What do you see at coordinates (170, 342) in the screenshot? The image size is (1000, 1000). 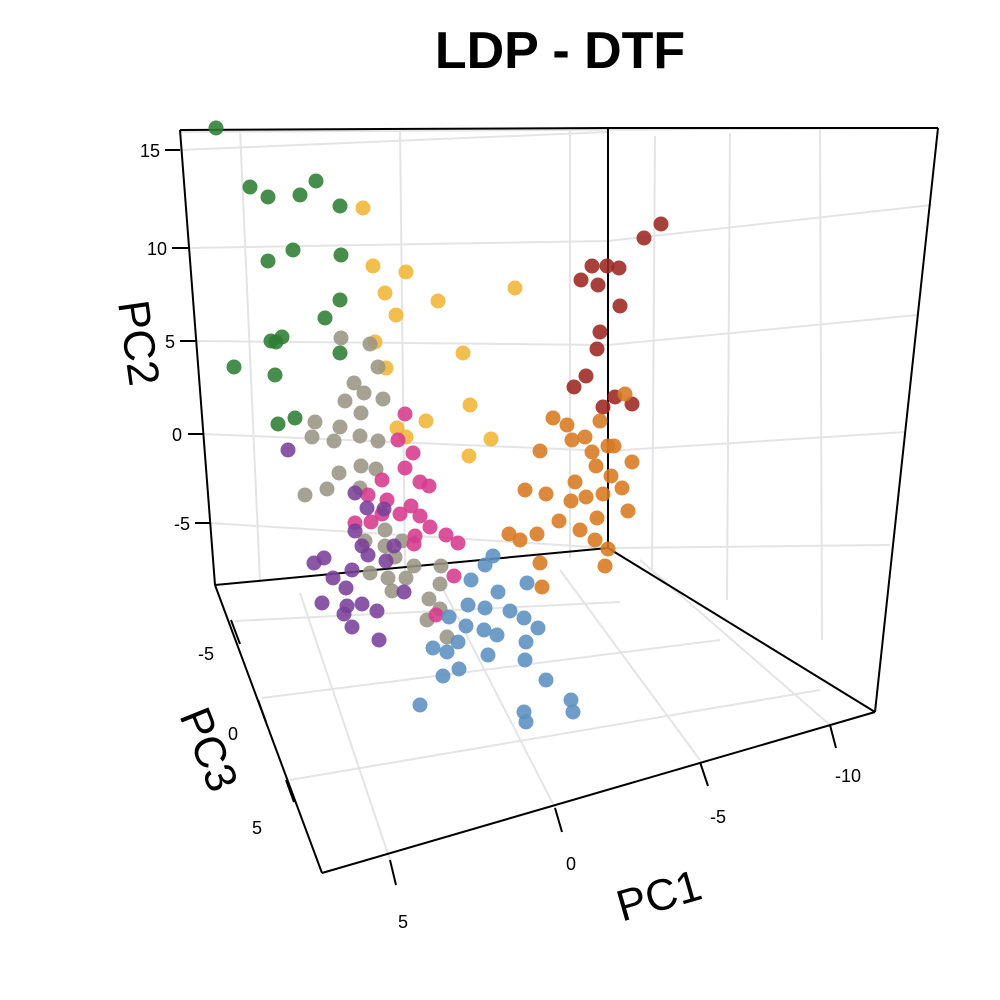 I see `pc2-tick-label: 5` at bounding box center [170, 342].